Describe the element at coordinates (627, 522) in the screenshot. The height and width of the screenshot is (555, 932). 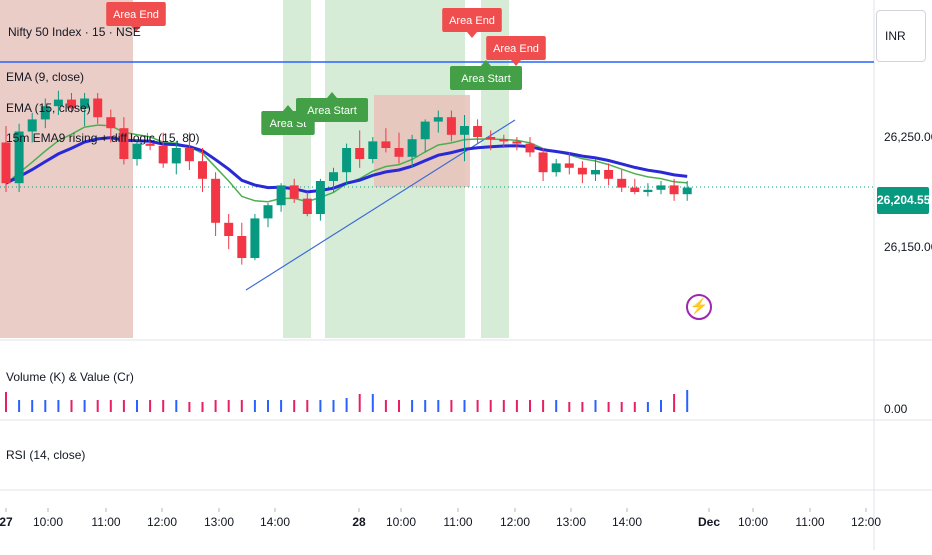
I see `time-tick-label: 14:00` at that location.